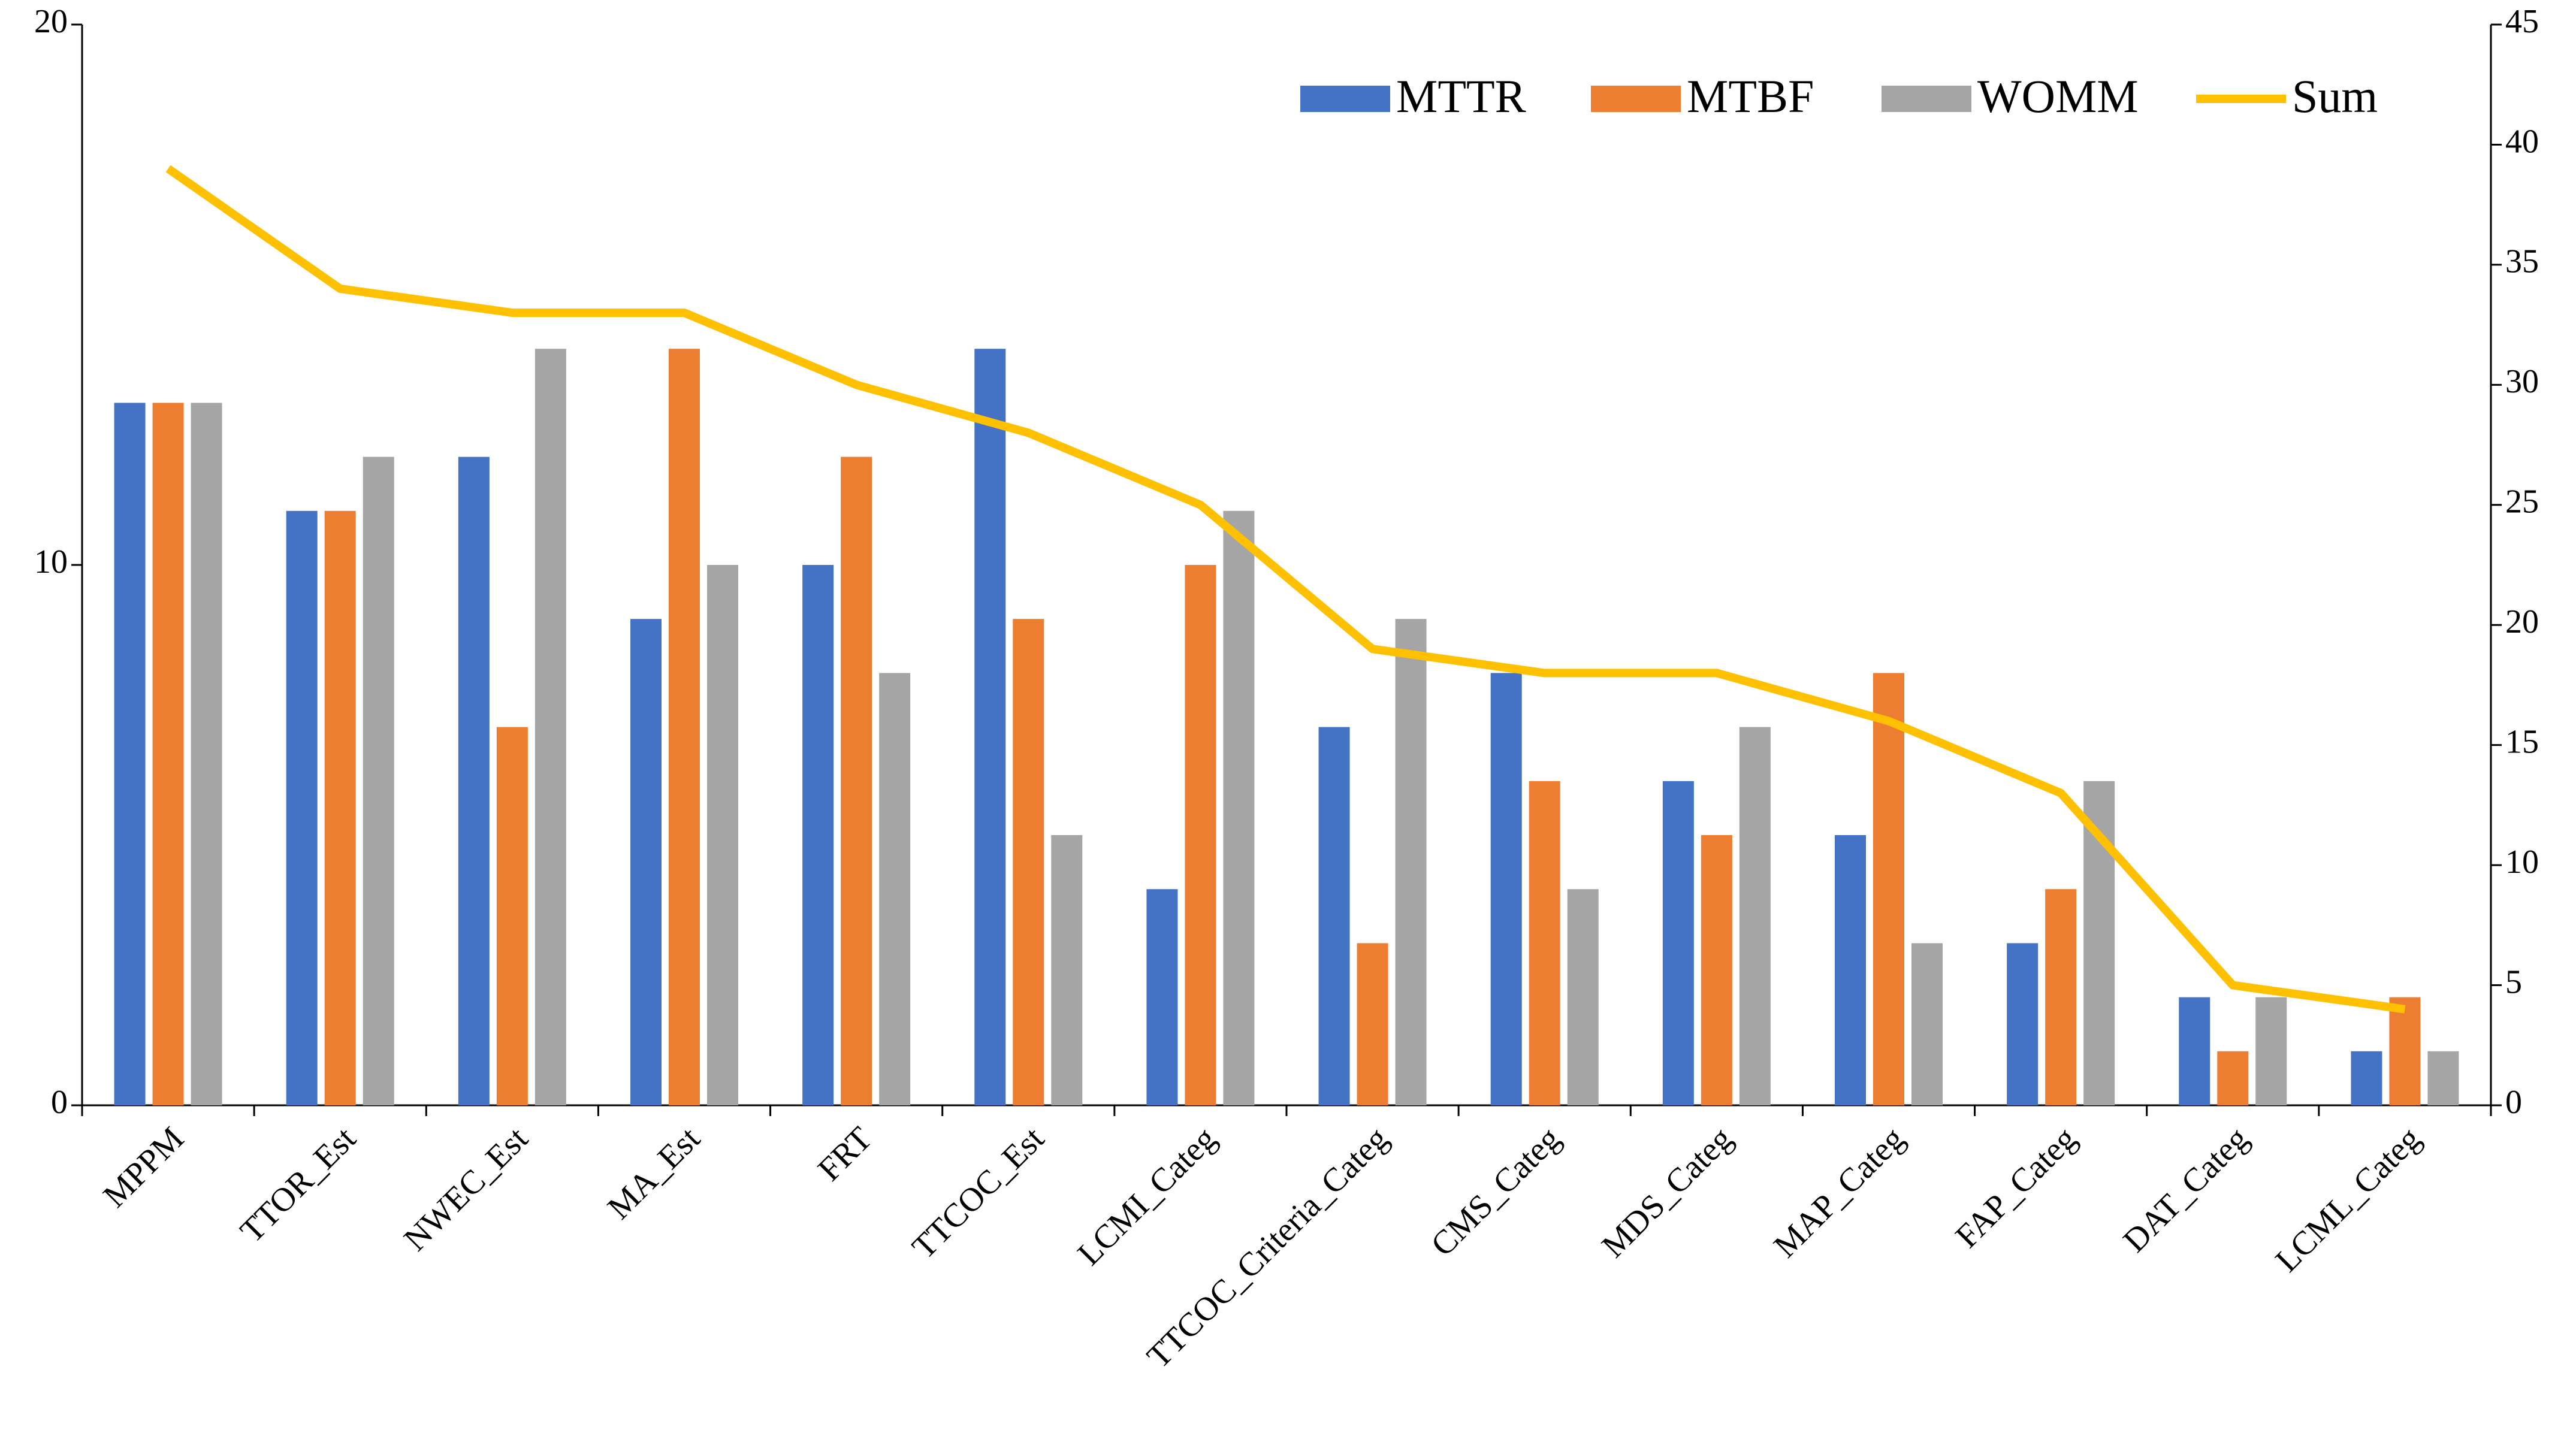 The image size is (2576, 1430). What do you see at coordinates (2513, 1102) in the screenshot?
I see `y2-tick-label: 0` at bounding box center [2513, 1102].